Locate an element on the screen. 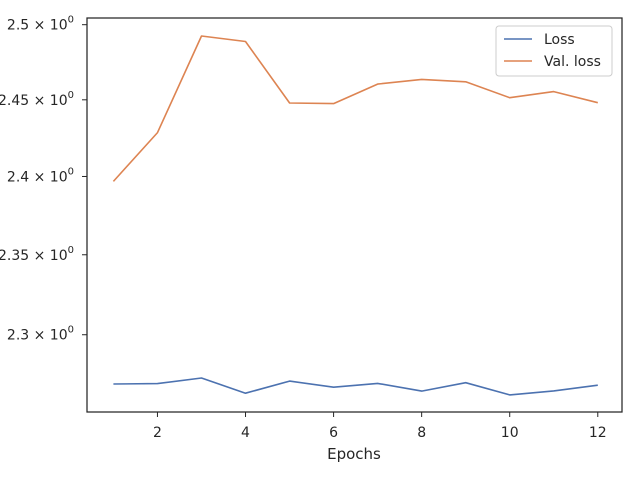 Image resolution: width=640 pixels, height=480 pixels. legend: Loss Val. loss is located at coordinates (554, 51).